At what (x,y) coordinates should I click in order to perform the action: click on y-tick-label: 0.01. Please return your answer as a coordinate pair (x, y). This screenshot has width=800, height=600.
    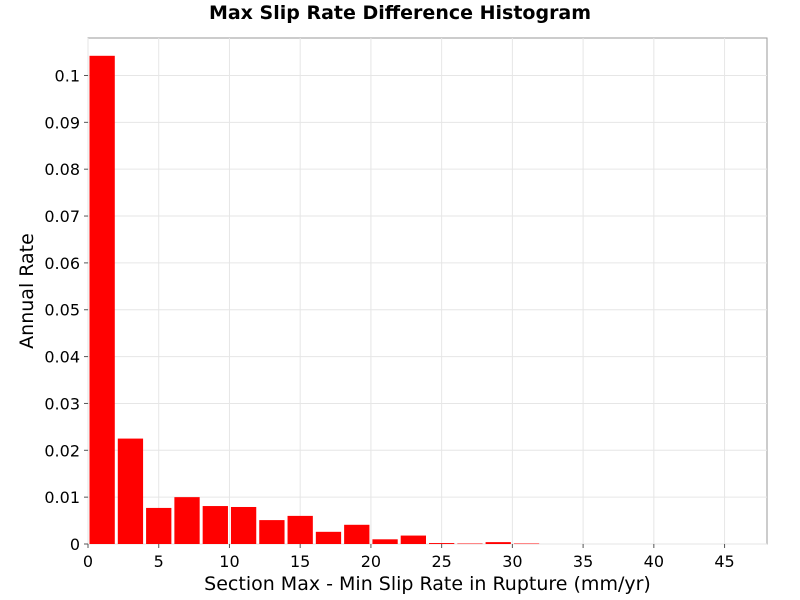
    Looking at the image, I should click on (62, 497).